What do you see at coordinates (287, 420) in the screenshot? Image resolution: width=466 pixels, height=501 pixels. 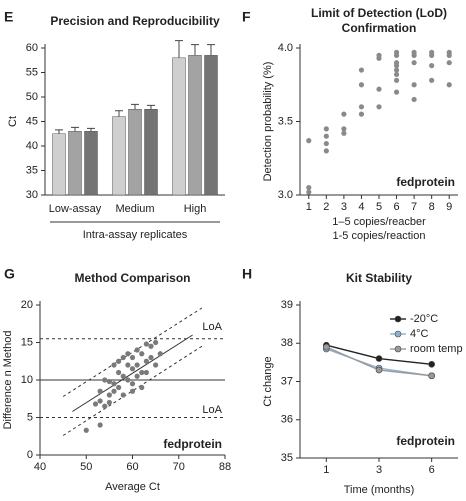 I see `y-tick-label: 36` at bounding box center [287, 420].